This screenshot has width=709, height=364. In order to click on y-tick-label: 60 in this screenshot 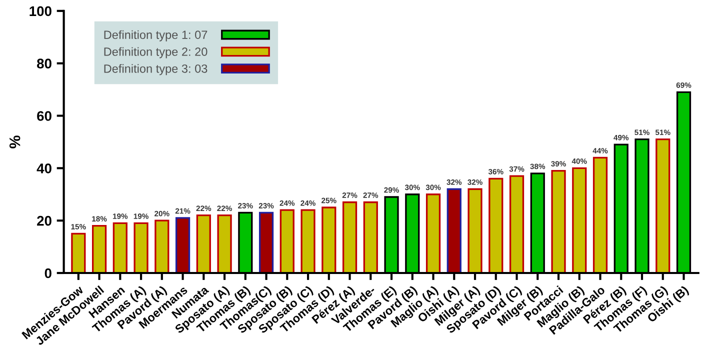, I will do `click(44, 116)`.